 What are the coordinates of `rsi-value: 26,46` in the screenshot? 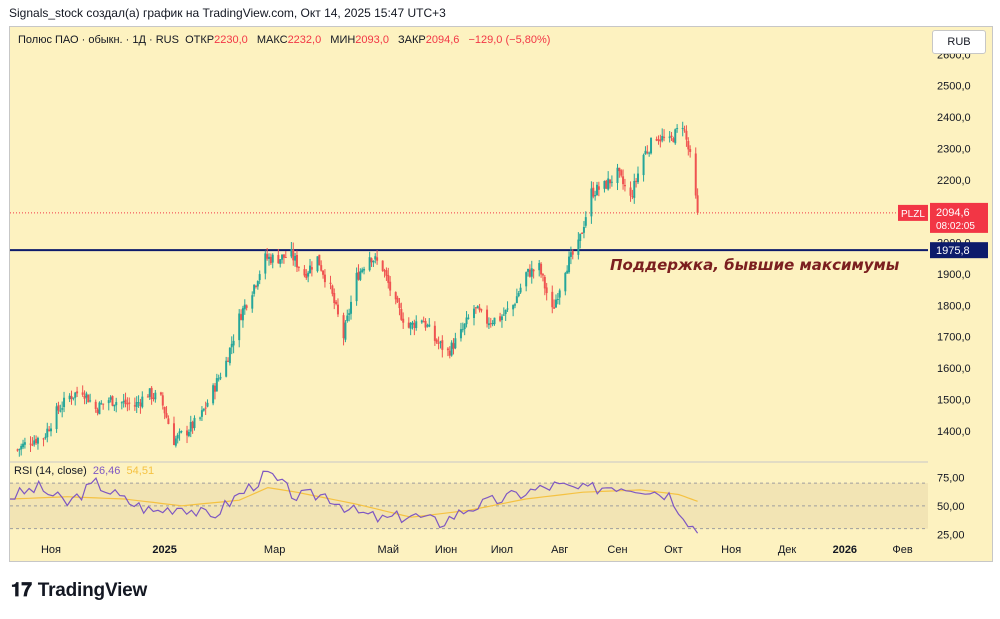 It's located at (106, 471).